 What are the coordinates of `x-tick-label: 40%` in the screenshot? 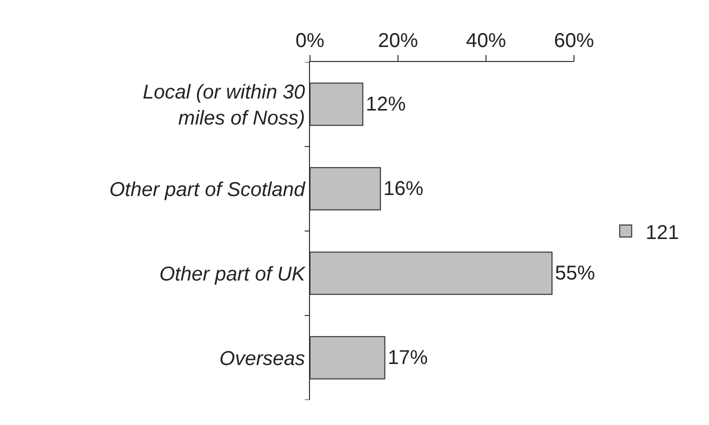 It's located at (486, 41).